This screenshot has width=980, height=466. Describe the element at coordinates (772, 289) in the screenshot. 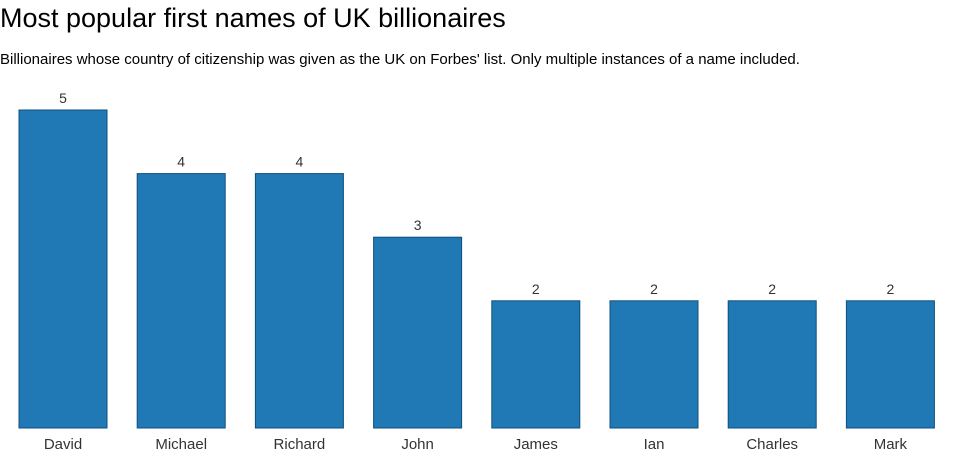

I see `data-label-charles: 2` at that location.